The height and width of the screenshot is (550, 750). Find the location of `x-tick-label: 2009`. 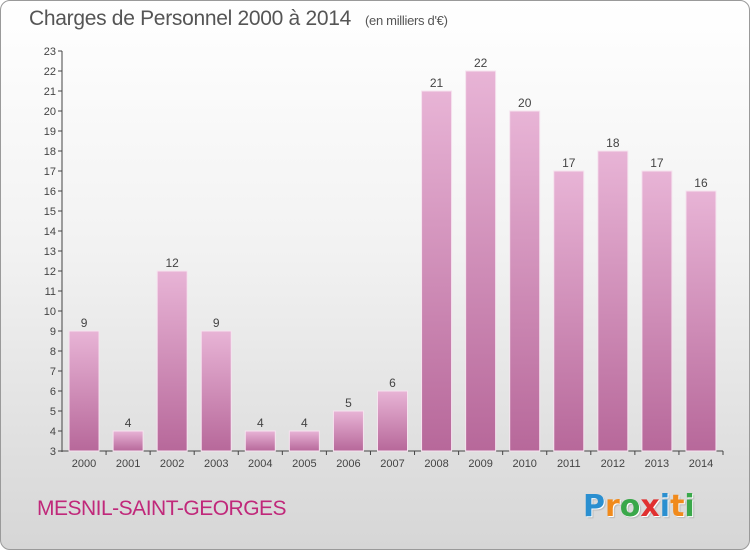

x-tick-label: 2009 is located at coordinates (480, 464).